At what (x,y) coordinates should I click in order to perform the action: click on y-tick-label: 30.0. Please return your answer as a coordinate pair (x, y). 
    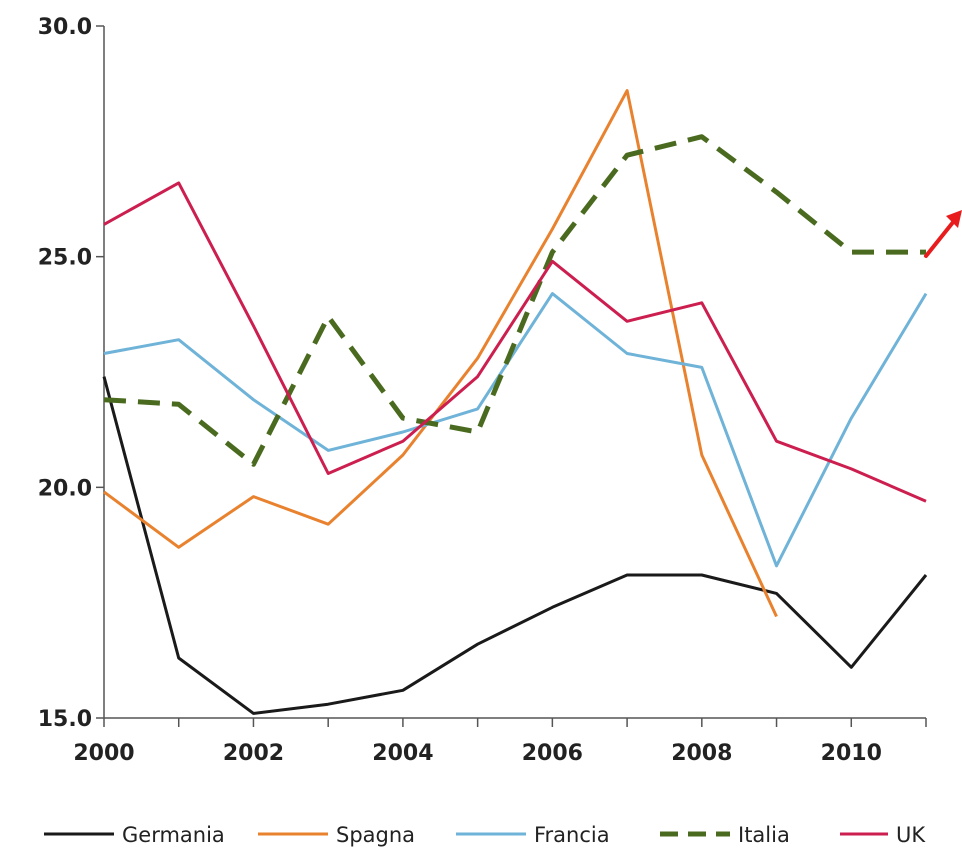
    Looking at the image, I should click on (65, 27).